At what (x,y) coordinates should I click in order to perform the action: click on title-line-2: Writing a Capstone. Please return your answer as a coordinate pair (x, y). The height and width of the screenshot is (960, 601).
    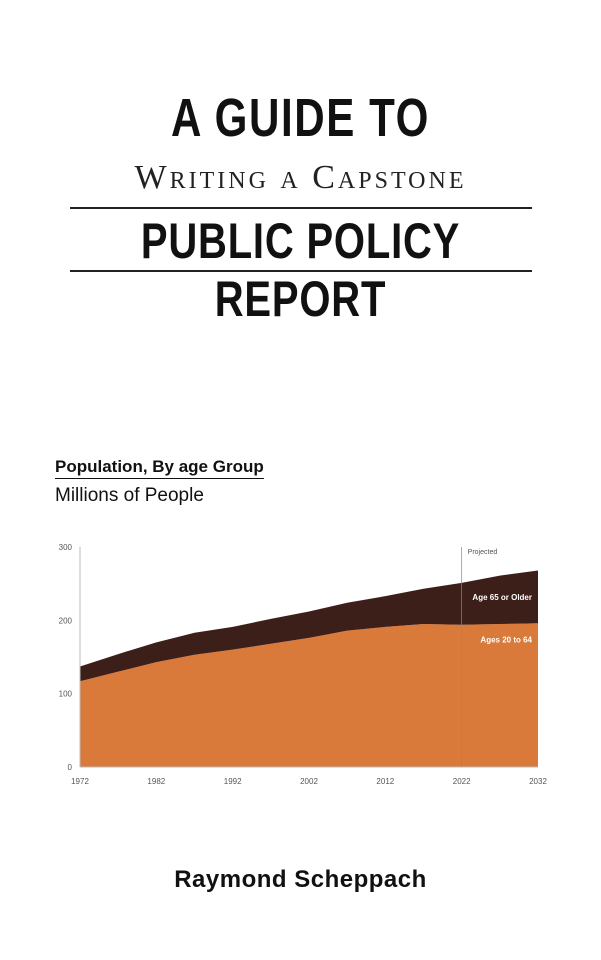
    Looking at the image, I should click on (300, 177).